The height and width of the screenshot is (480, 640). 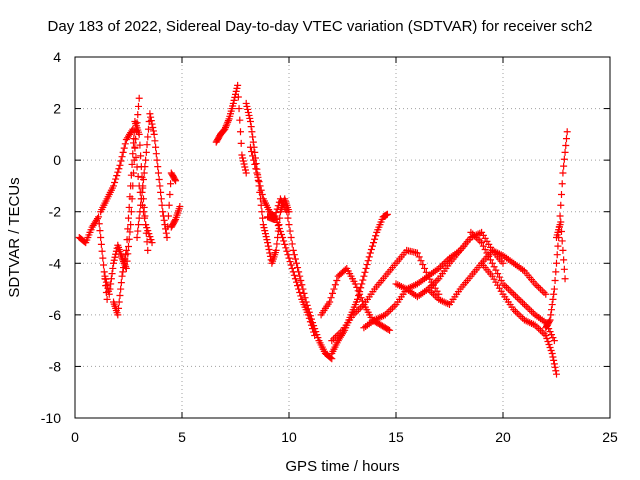 I want to click on series-sat-i, so click(x=282, y=241).